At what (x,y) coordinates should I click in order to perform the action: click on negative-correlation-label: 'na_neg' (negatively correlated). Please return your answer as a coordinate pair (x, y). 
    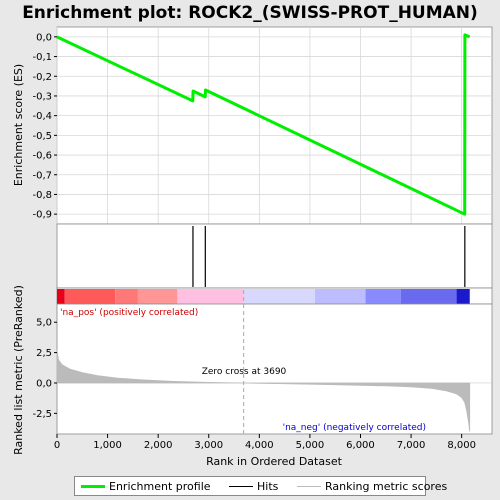
    Looking at the image, I should click on (354, 428).